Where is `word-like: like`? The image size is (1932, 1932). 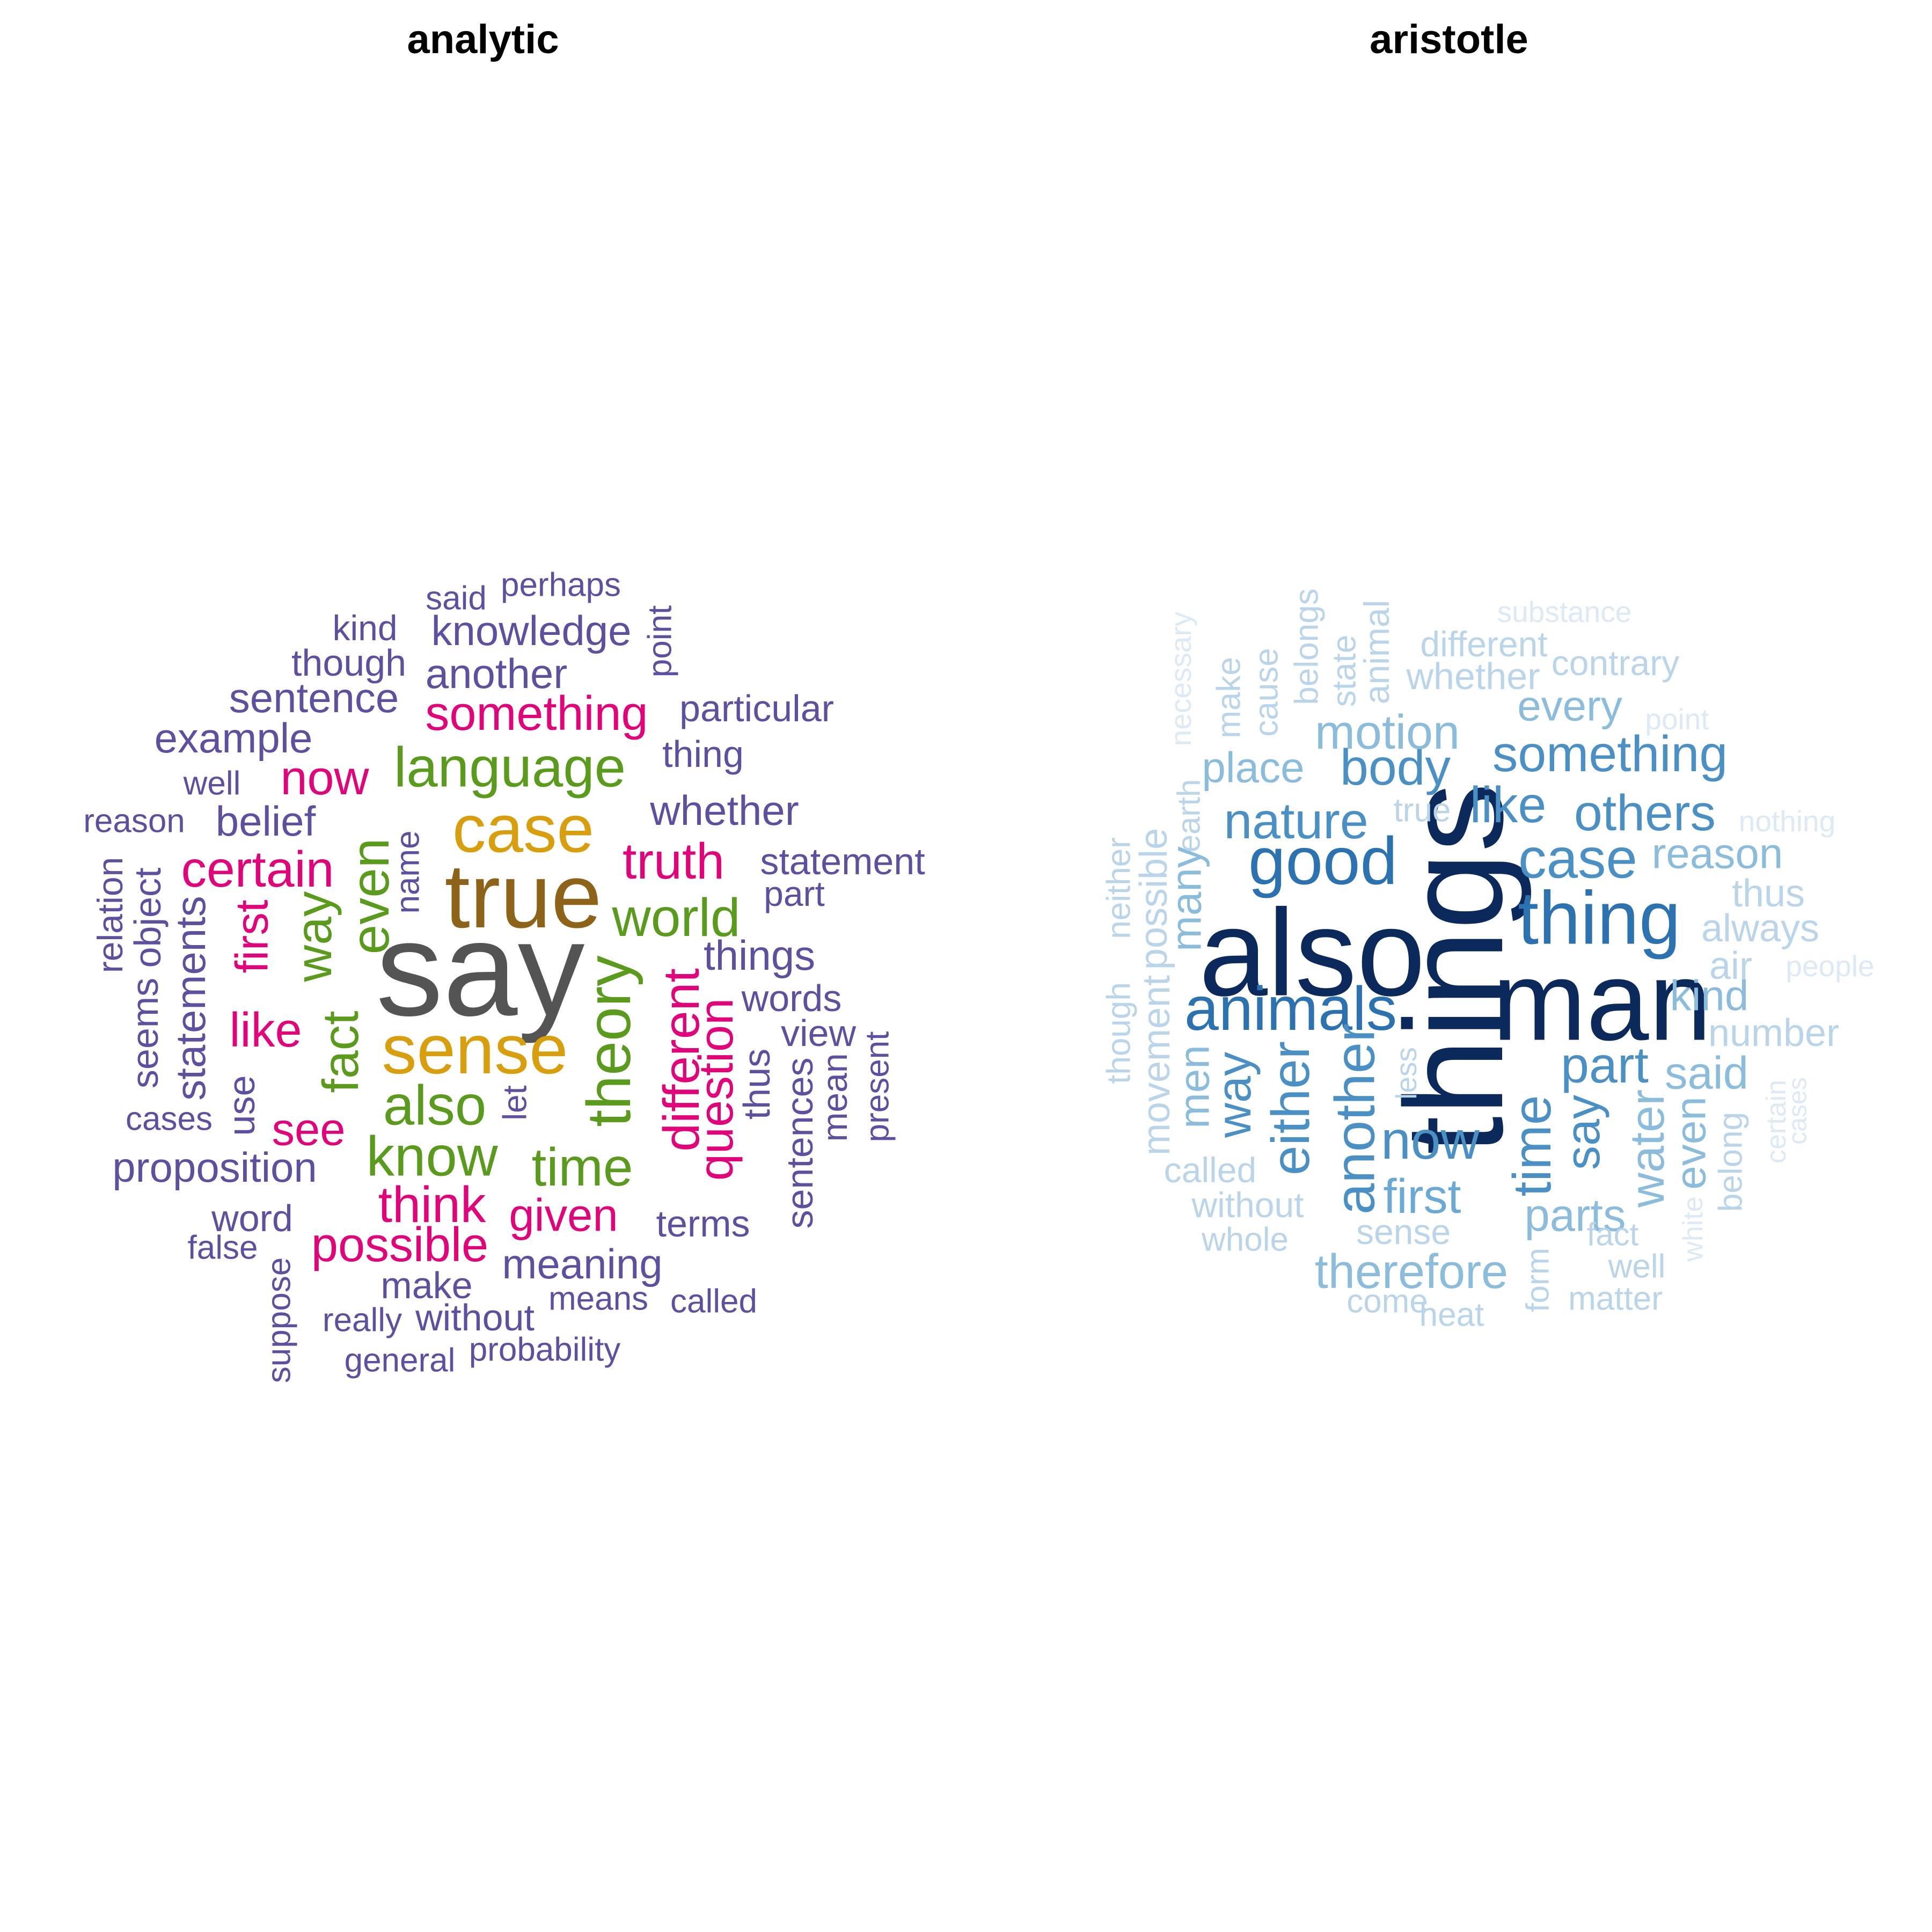 word-like: like is located at coordinates (265, 1030).